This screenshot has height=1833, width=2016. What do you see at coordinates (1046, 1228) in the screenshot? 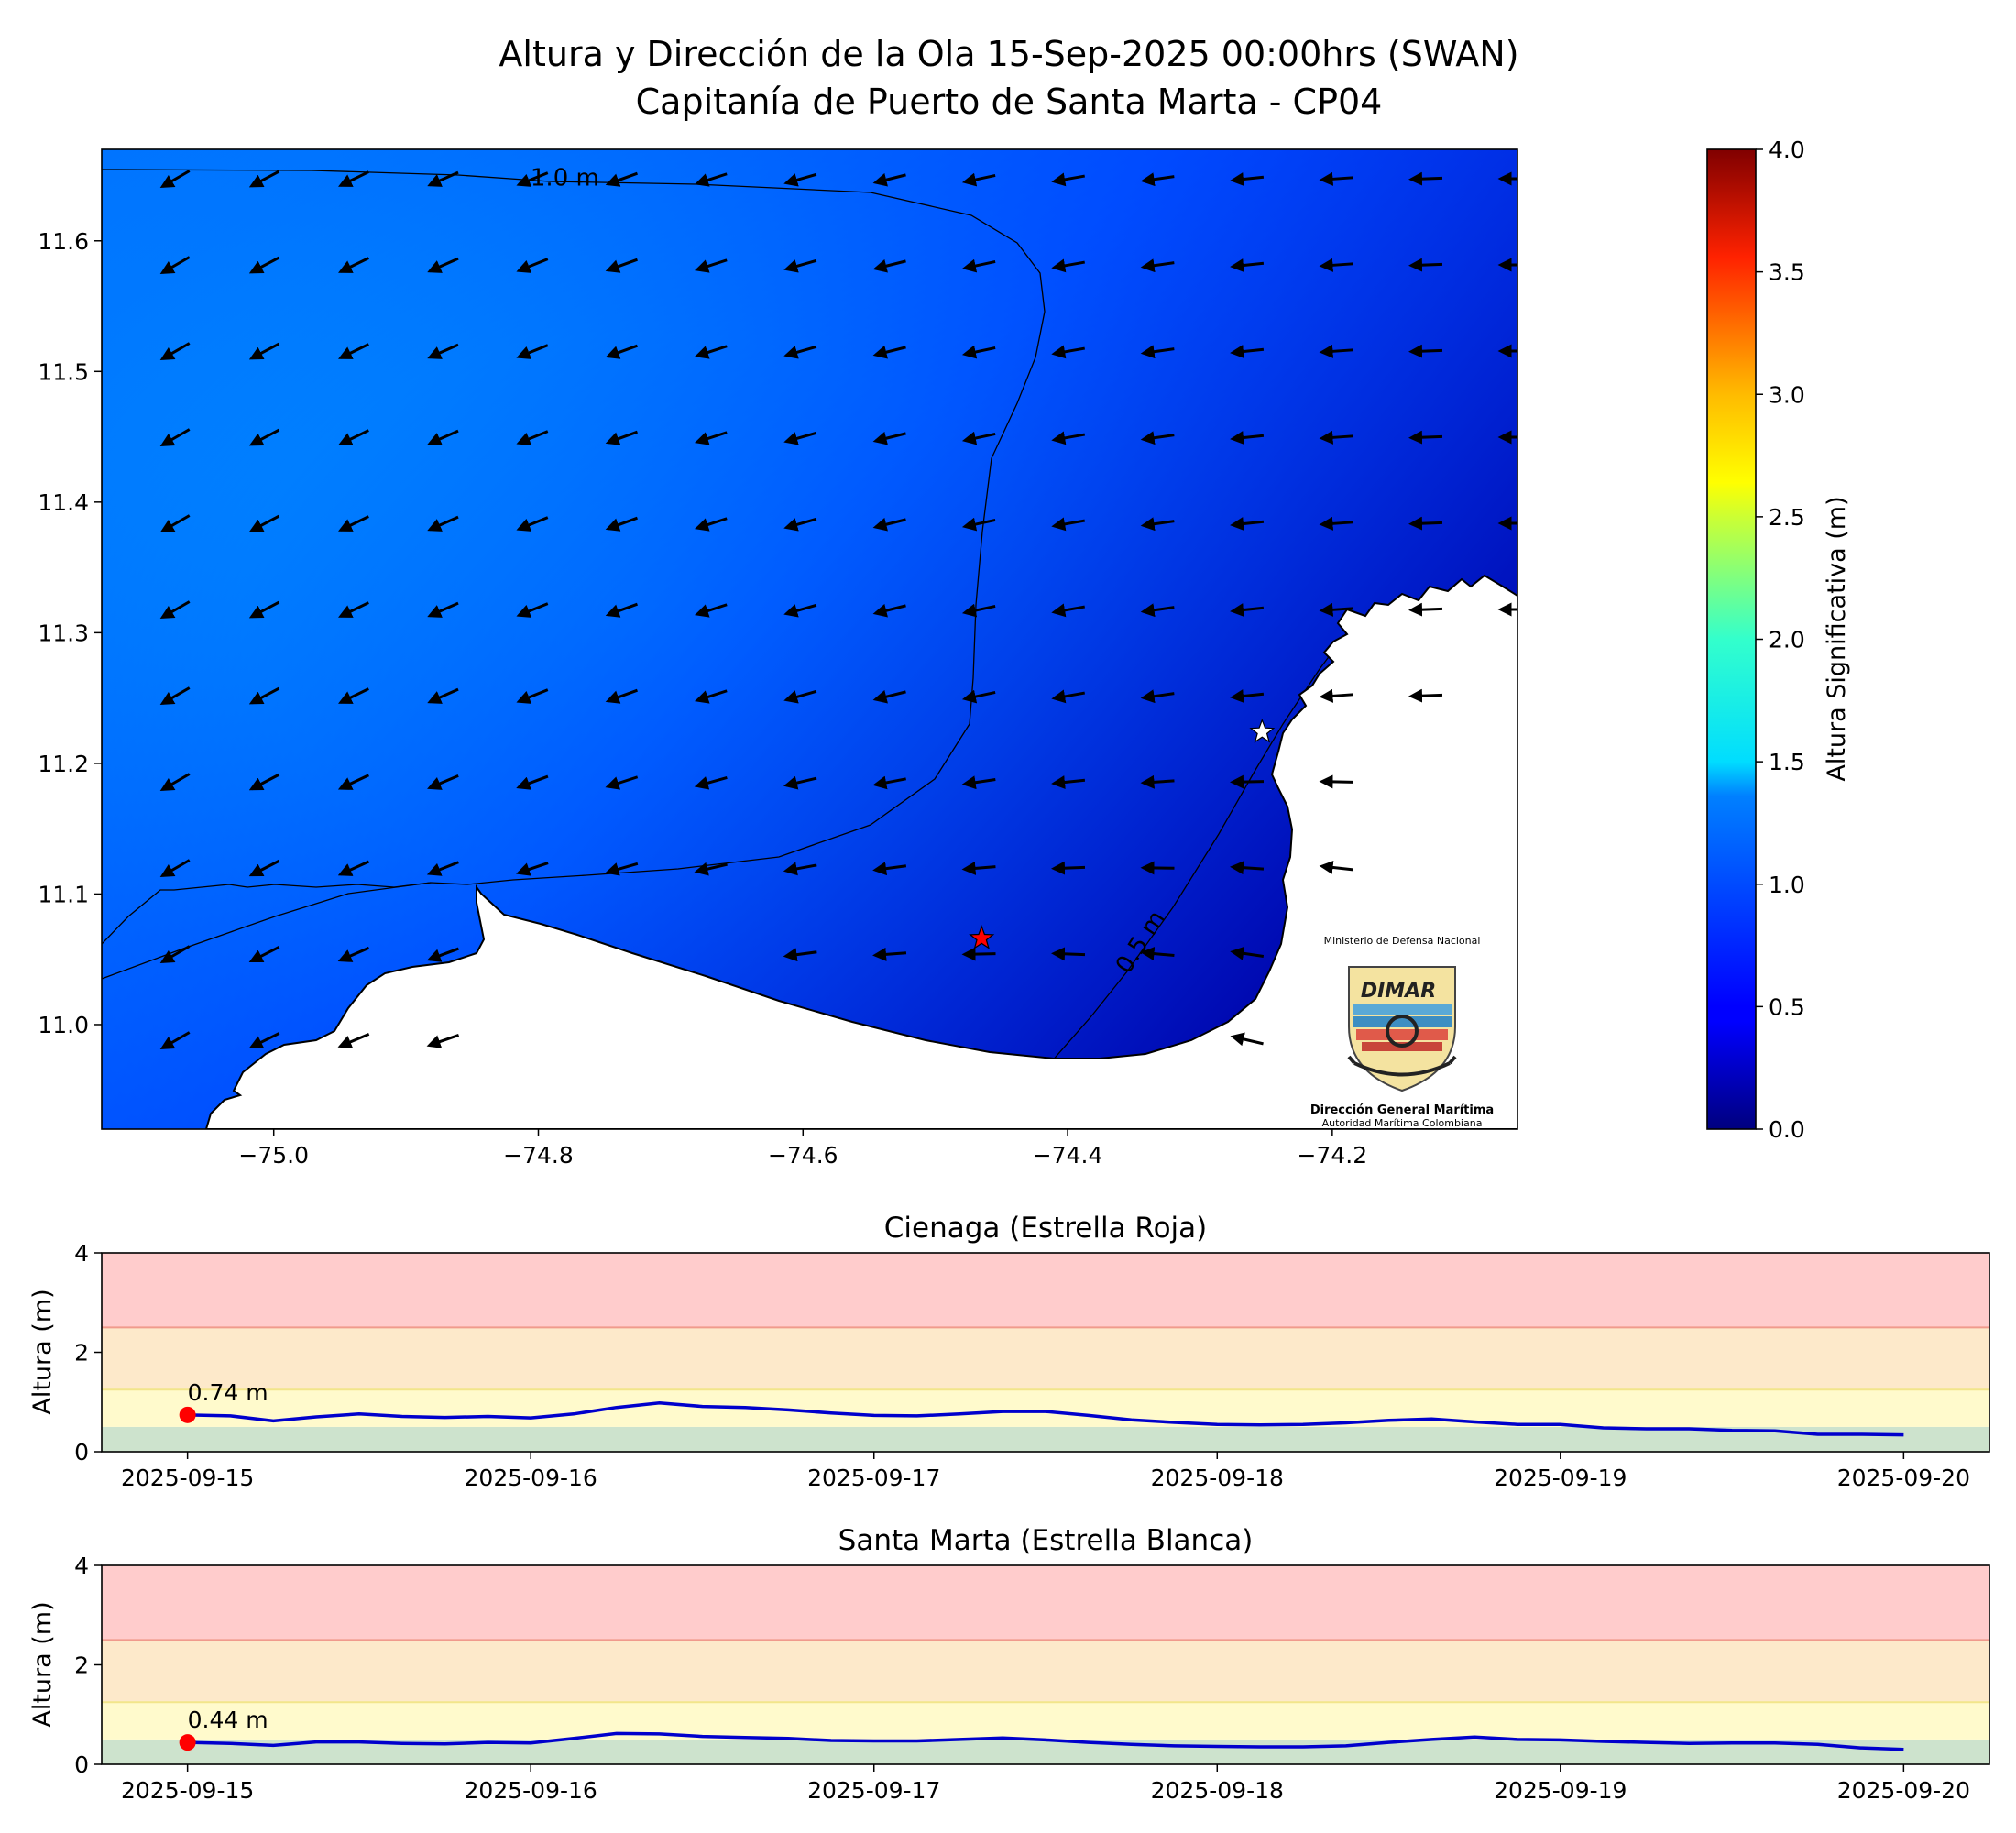
I see `timeseries-cienaga-title: Cienaga (Estrella Roja)` at bounding box center [1046, 1228].